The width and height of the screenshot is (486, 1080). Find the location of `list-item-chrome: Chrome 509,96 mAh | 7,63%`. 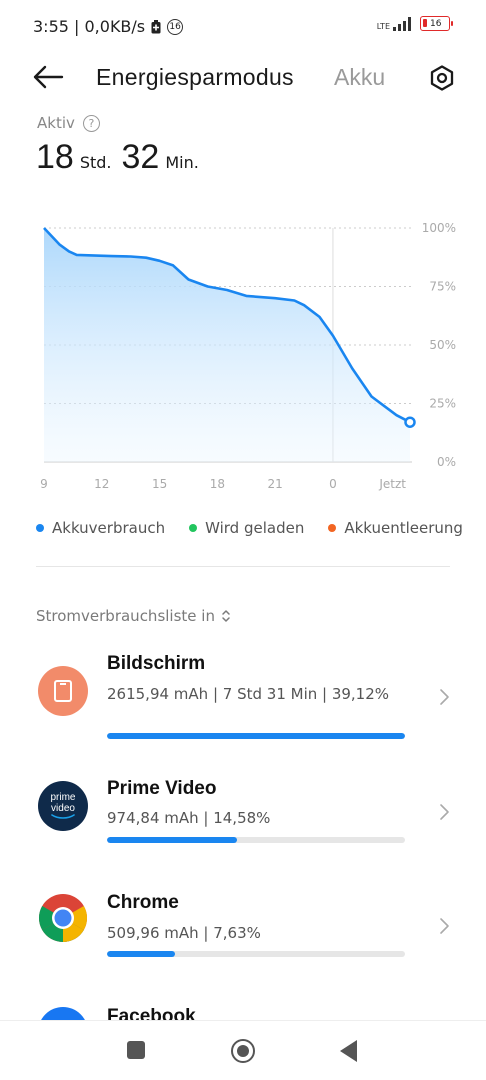

list-item-chrome: Chrome 509,96 mAh | 7,63% is located at coordinates (243, 931).